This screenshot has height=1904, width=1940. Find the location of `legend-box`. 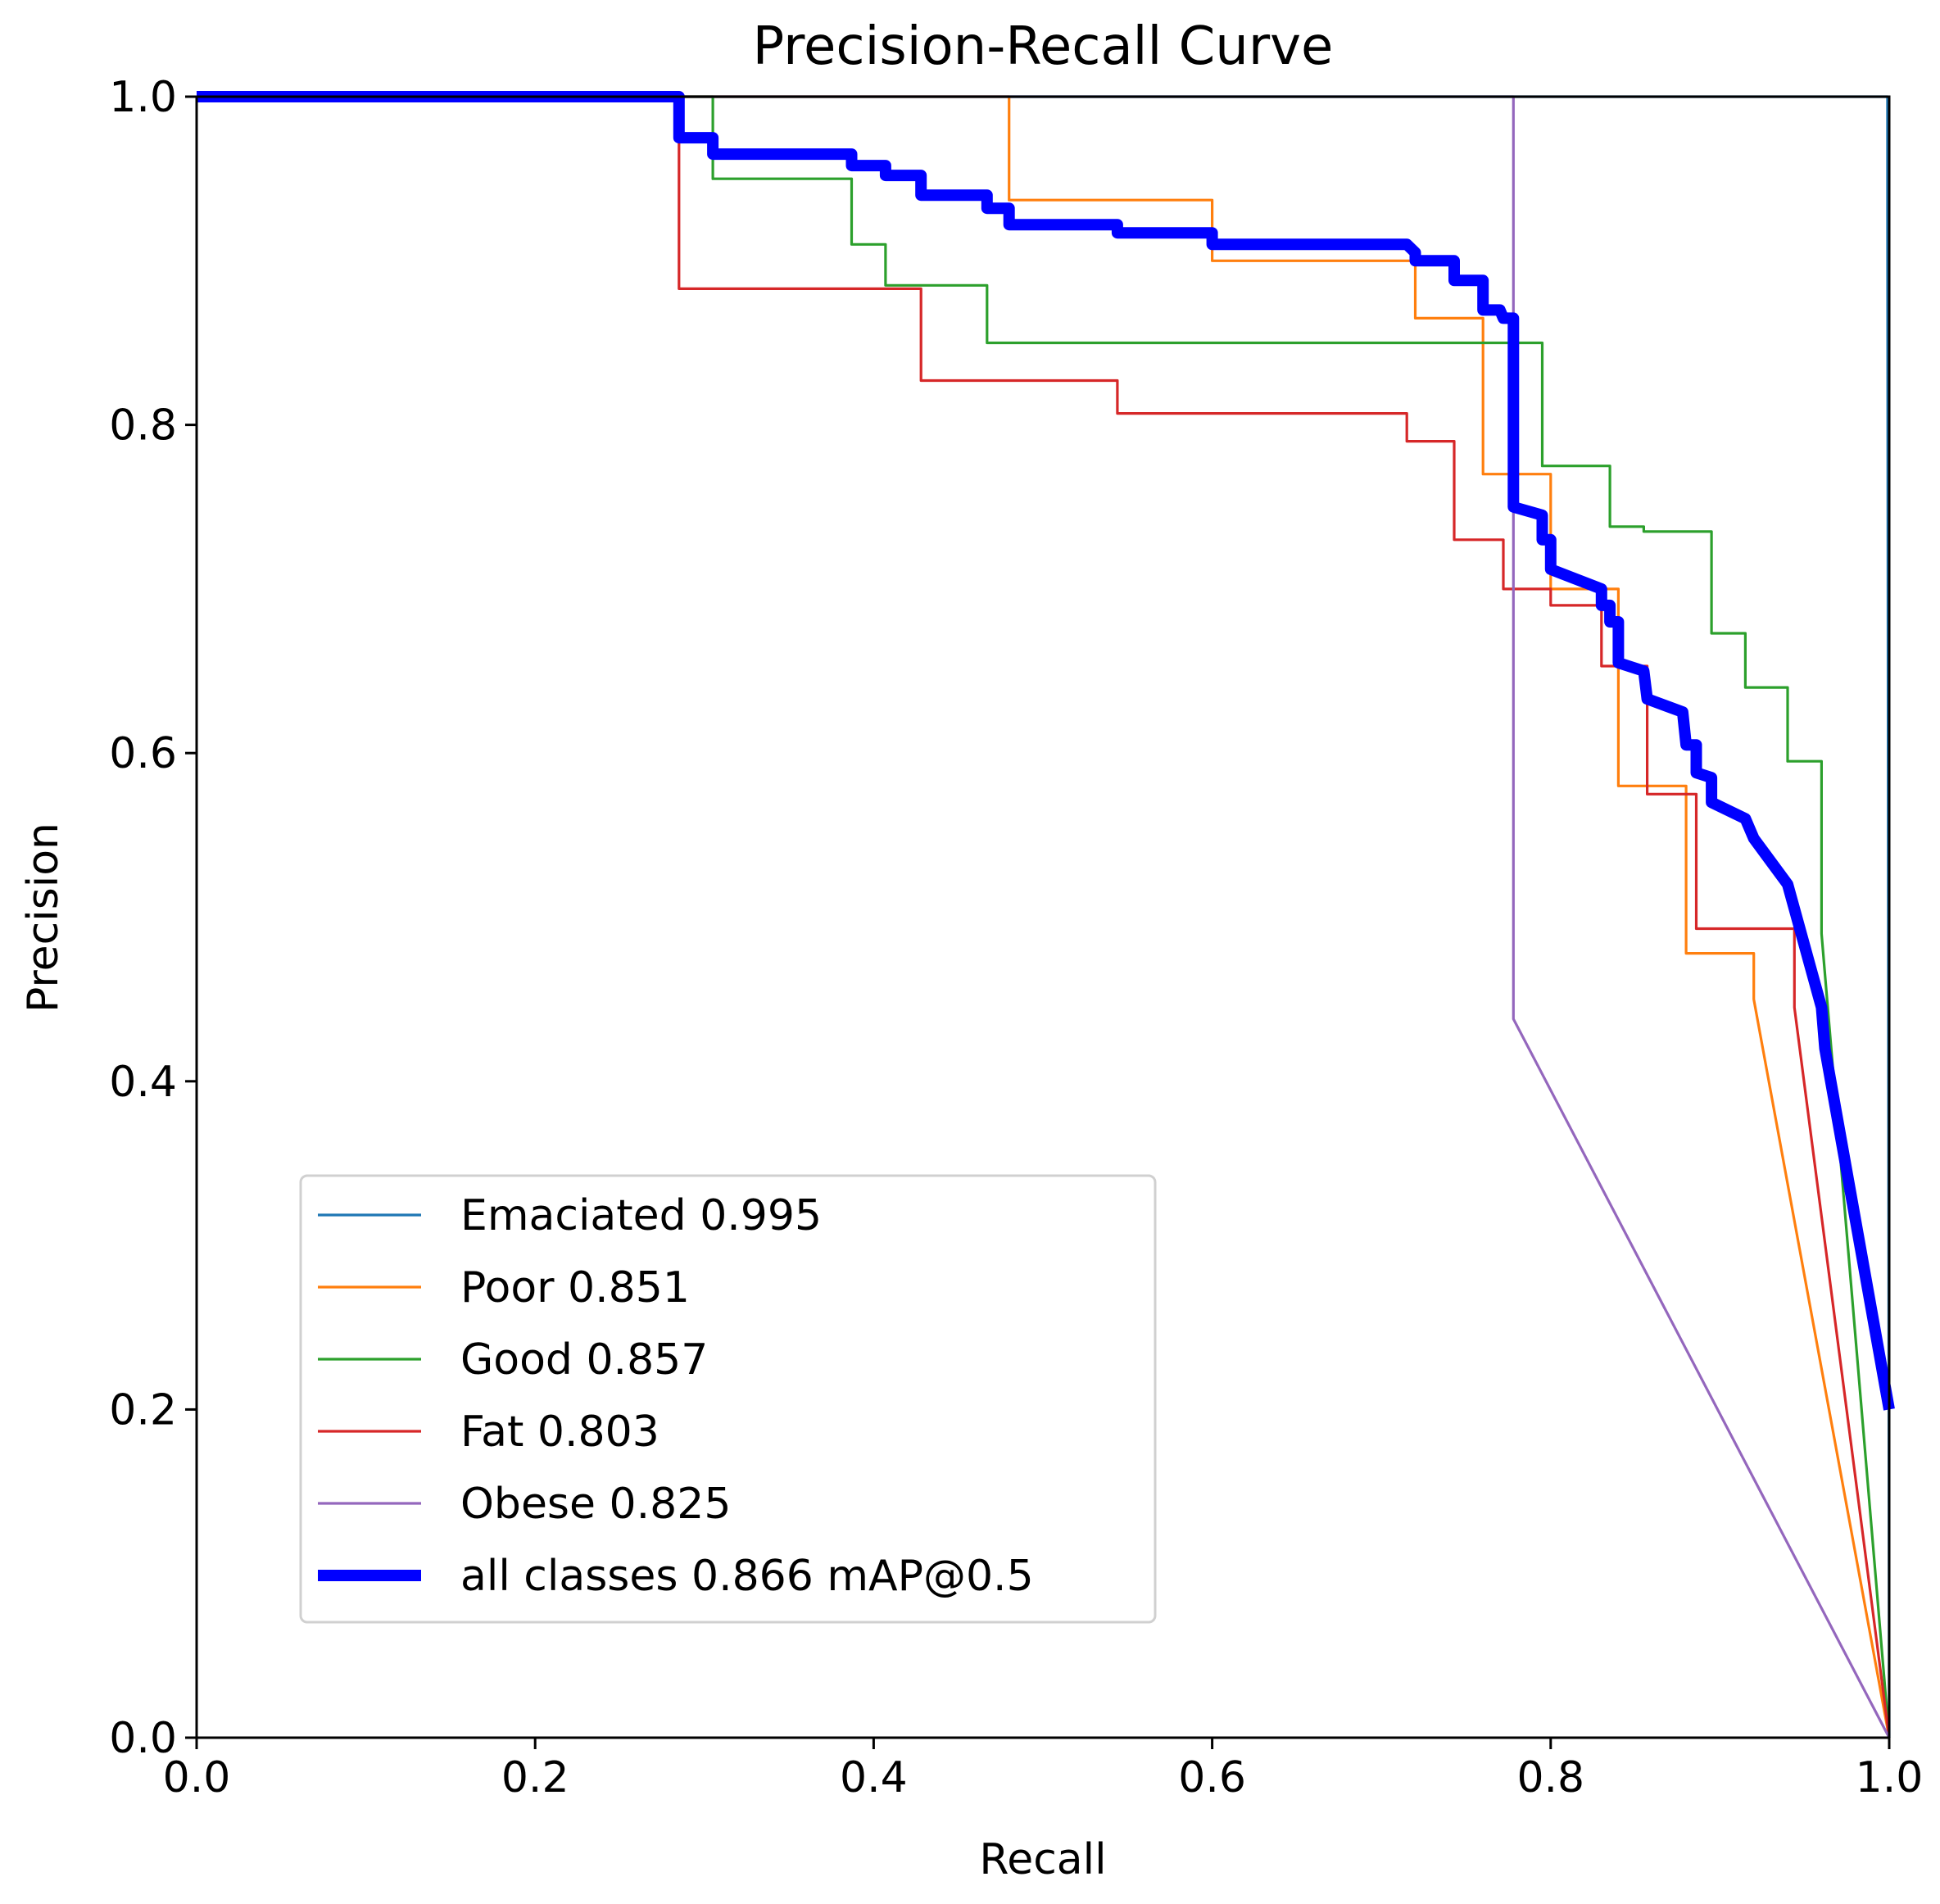

legend-box is located at coordinates (728, 1399).